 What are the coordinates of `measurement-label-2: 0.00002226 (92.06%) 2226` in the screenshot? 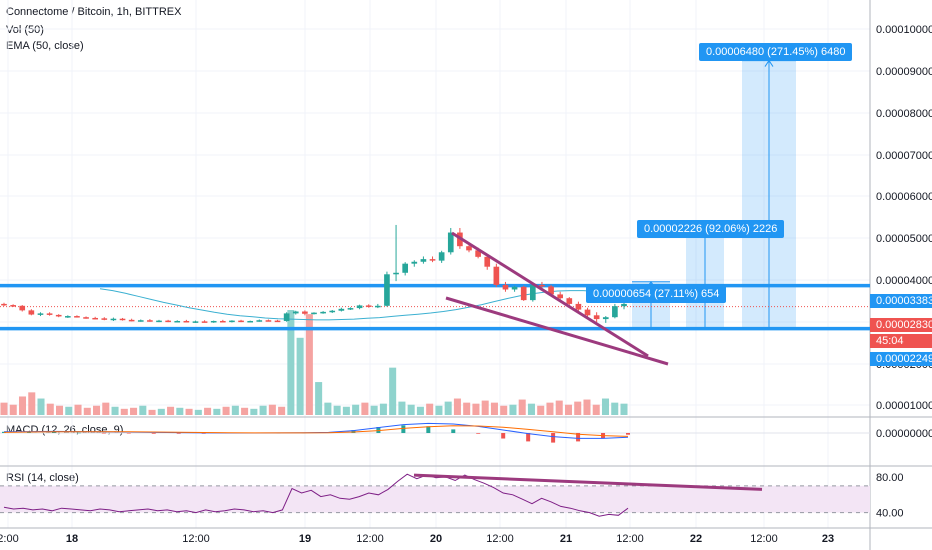 It's located at (711, 229).